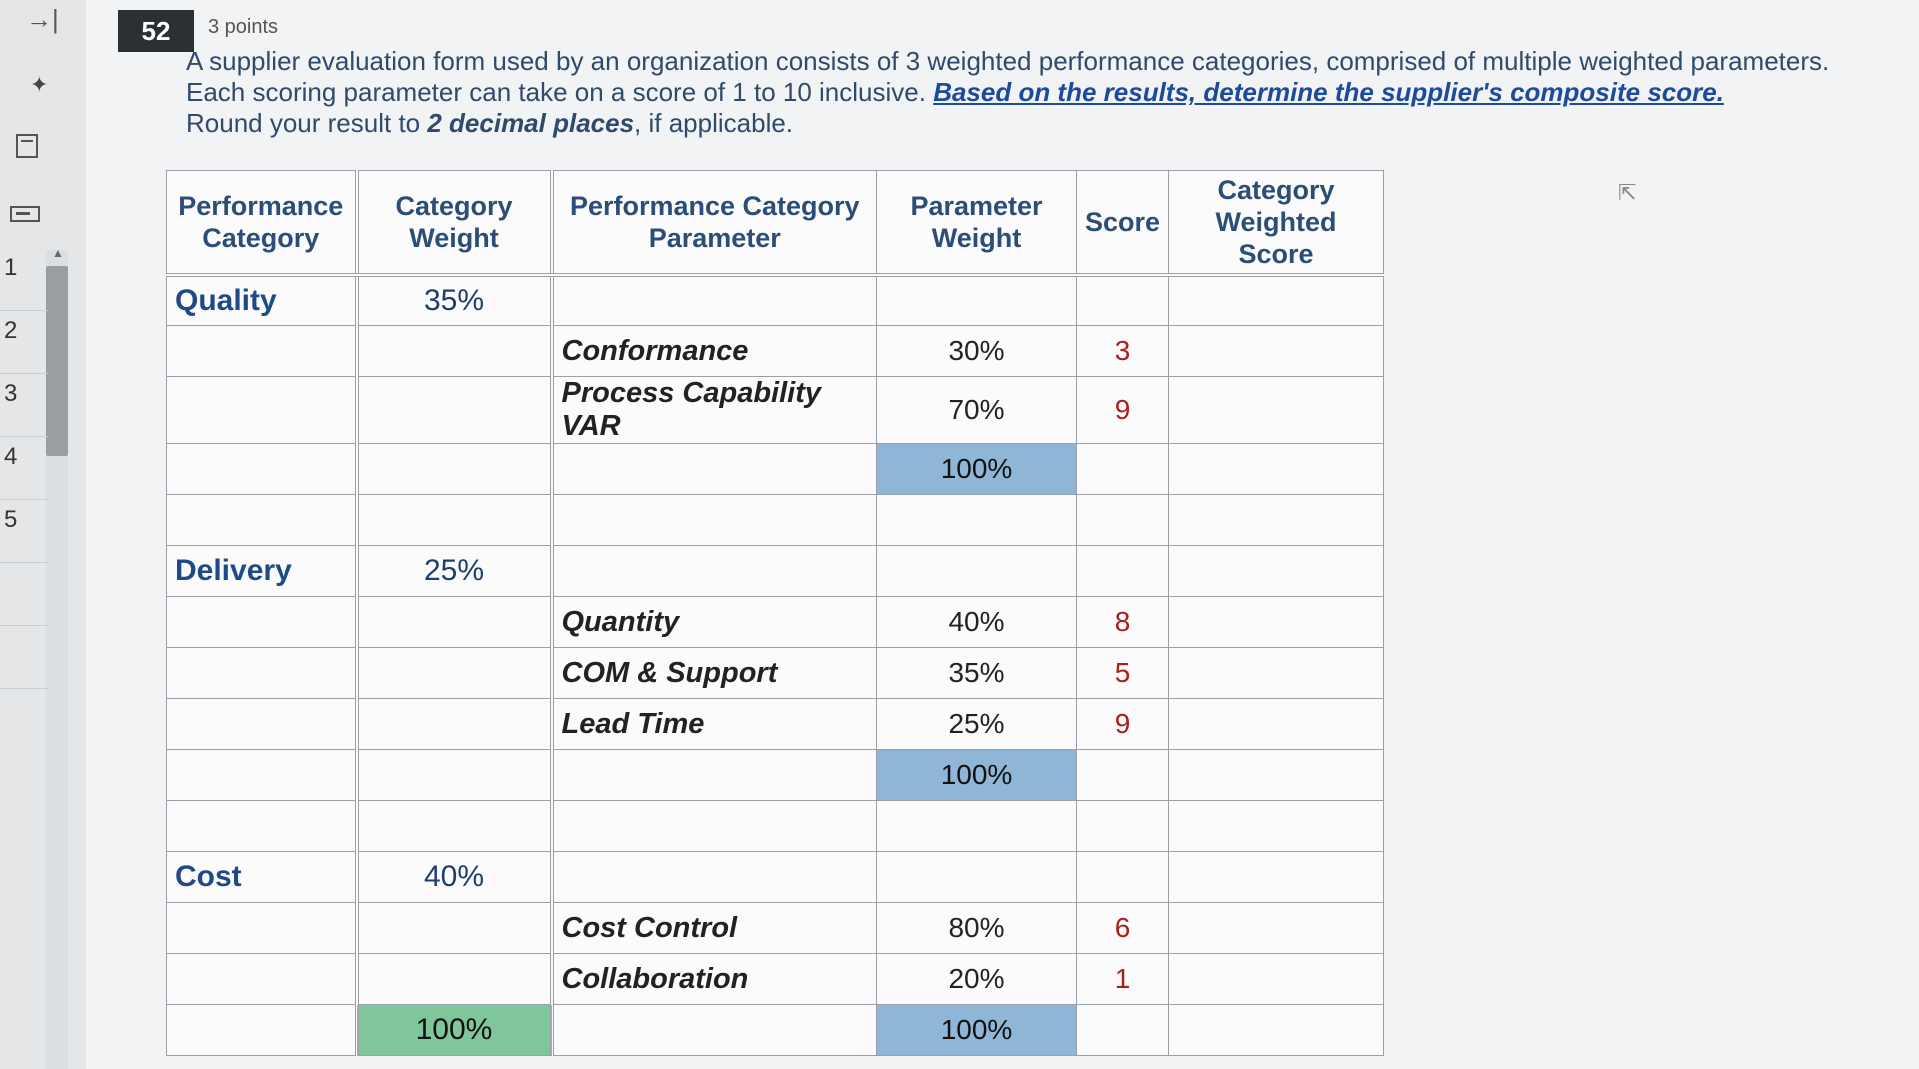 Image resolution: width=1919 pixels, height=1069 pixels. I want to click on nav-item: 1, so click(24, 279).